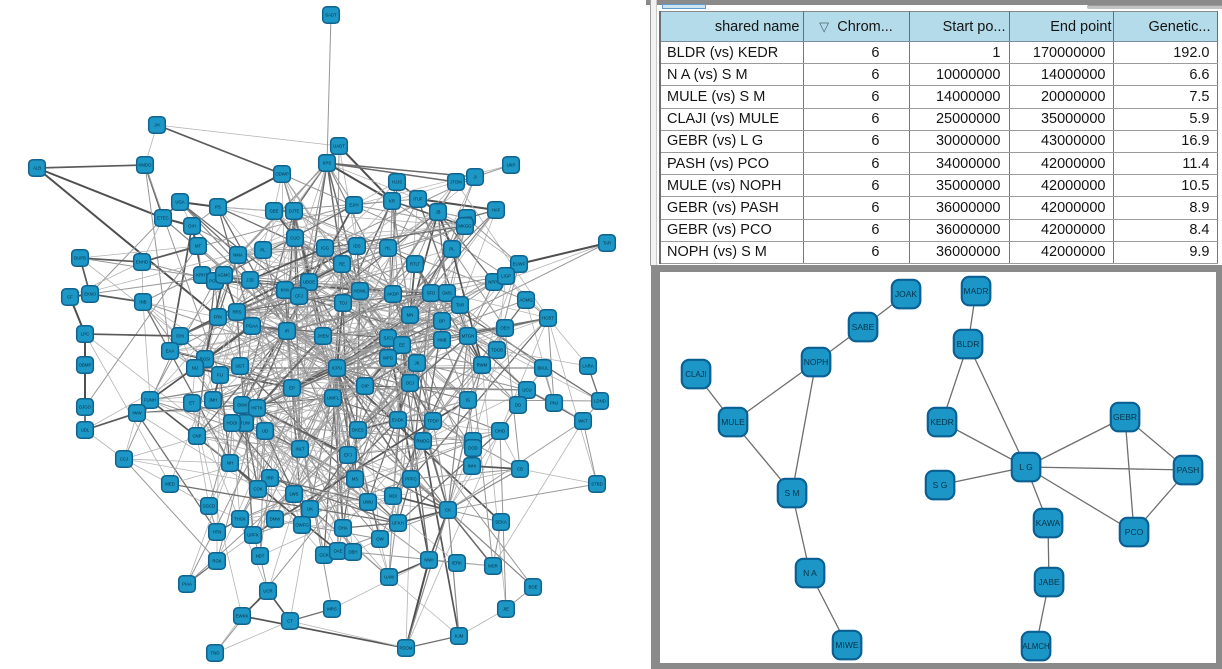 The height and width of the screenshot is (669, 1222). I want to click on svg-text: HFTK, so click(256, 408).